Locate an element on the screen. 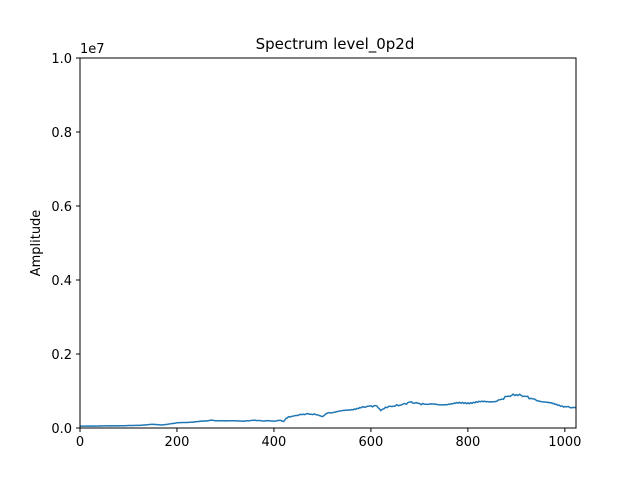 Image resolution: width=640 pixels, height=480 pixels. series-layer is located at coordinates (328, 410).